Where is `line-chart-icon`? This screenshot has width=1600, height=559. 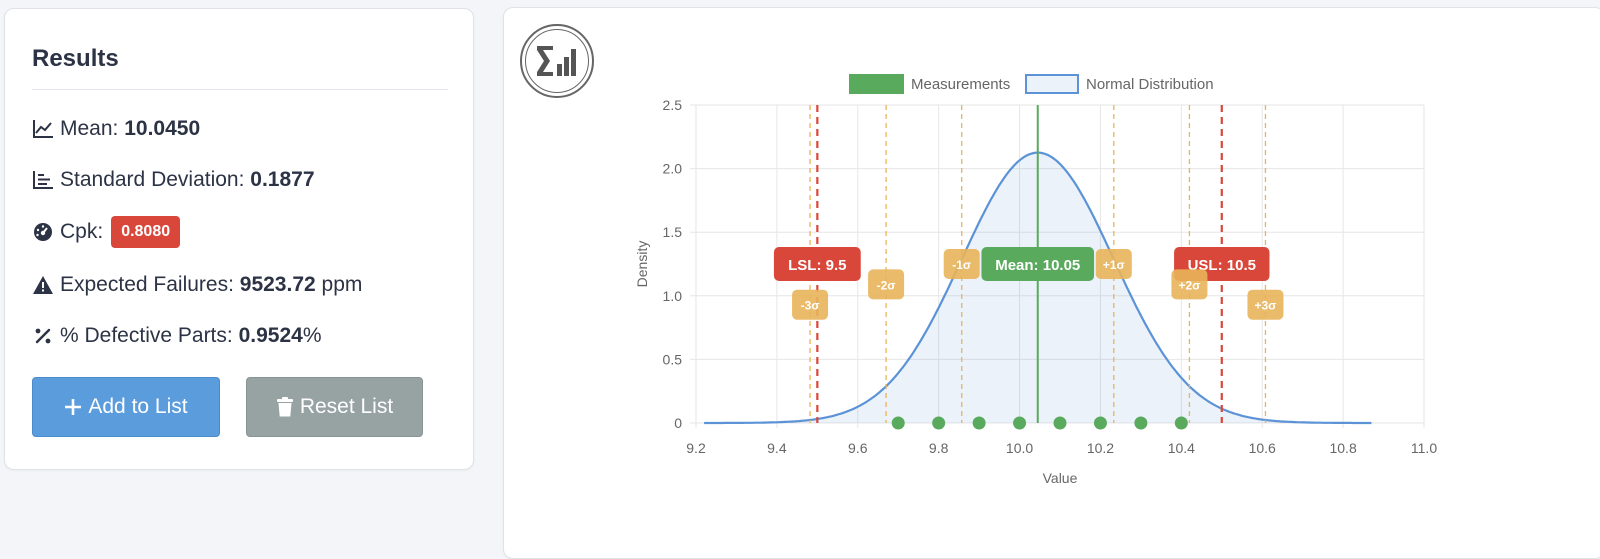
line-chart-icon is located at coordinates (43, 129).